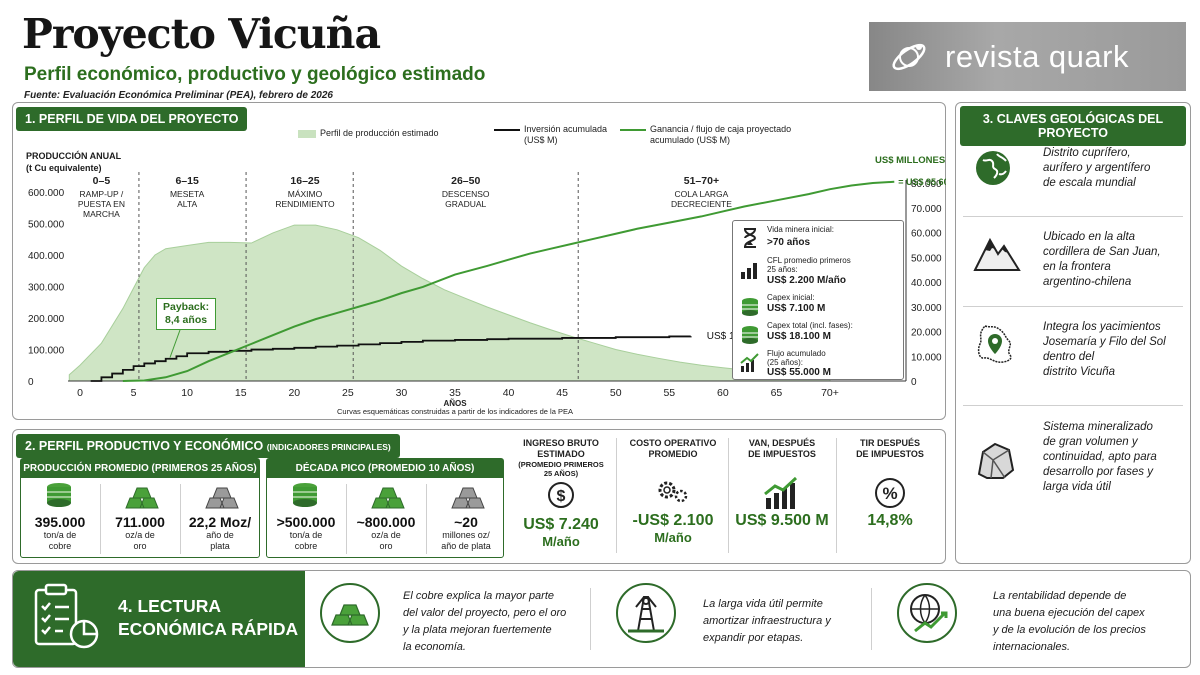 The width and height of the screenshot is (1200, 675). I want to click on kpi-title: VAN, DESPUÉS DE IMPUESTOS, so click(782, 448).